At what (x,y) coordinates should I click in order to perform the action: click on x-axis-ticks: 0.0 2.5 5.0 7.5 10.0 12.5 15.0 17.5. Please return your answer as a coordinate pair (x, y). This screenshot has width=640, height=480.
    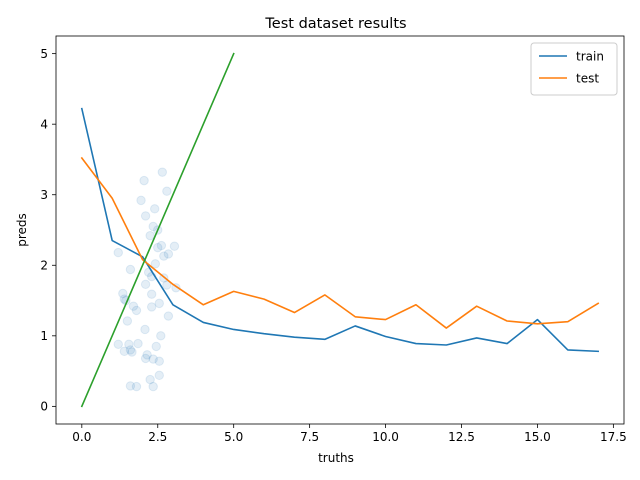
    Looking at the image, I should click on (349, 434).